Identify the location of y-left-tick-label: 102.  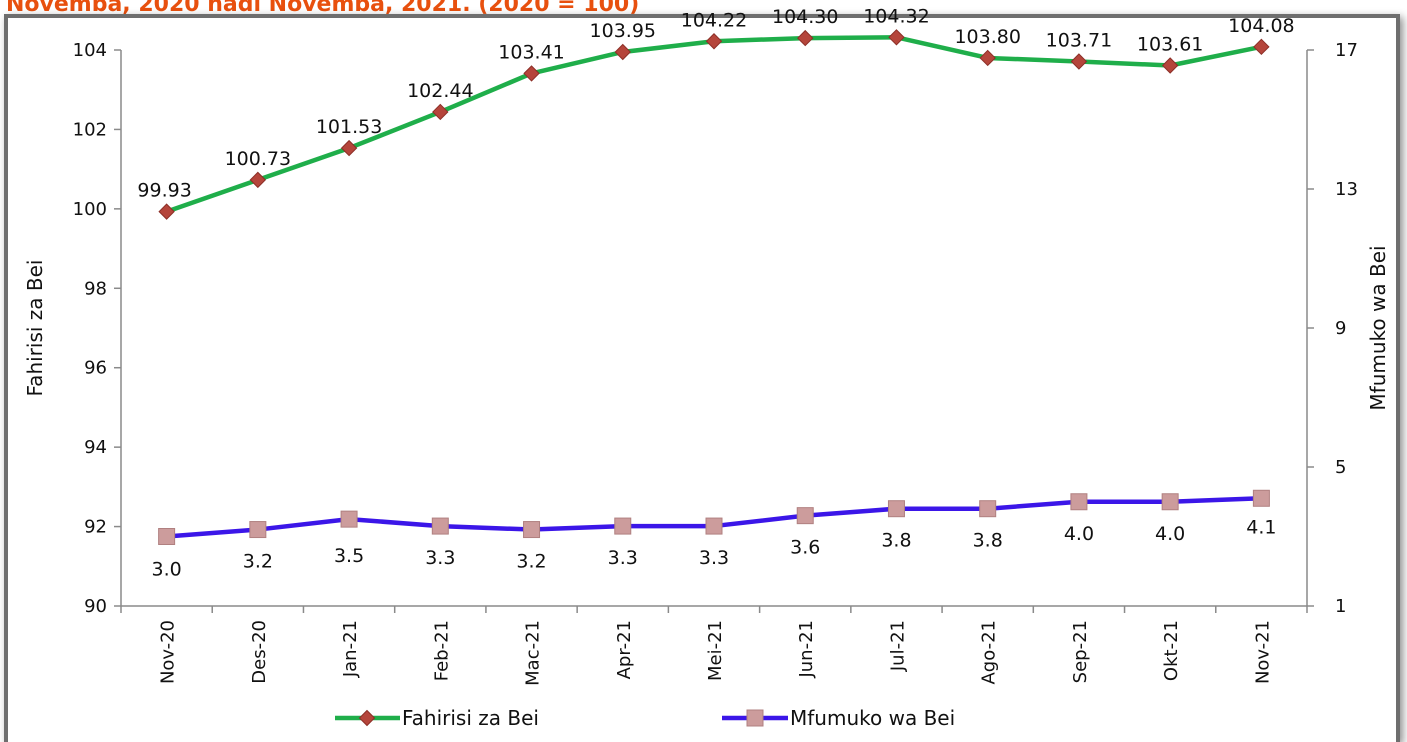
(90, 129).